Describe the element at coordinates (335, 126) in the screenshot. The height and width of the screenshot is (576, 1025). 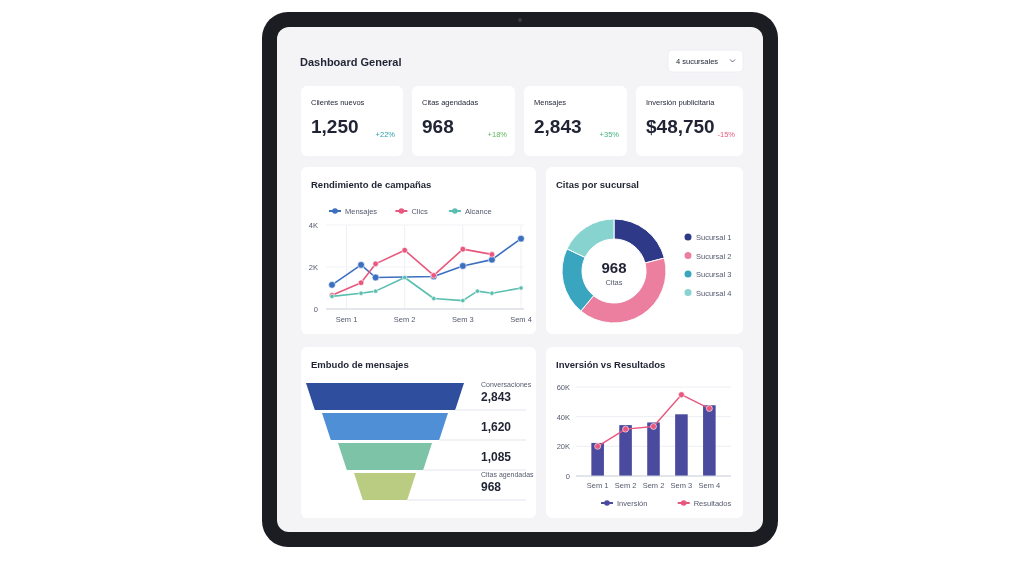
I see `text: 1,250` at that location.